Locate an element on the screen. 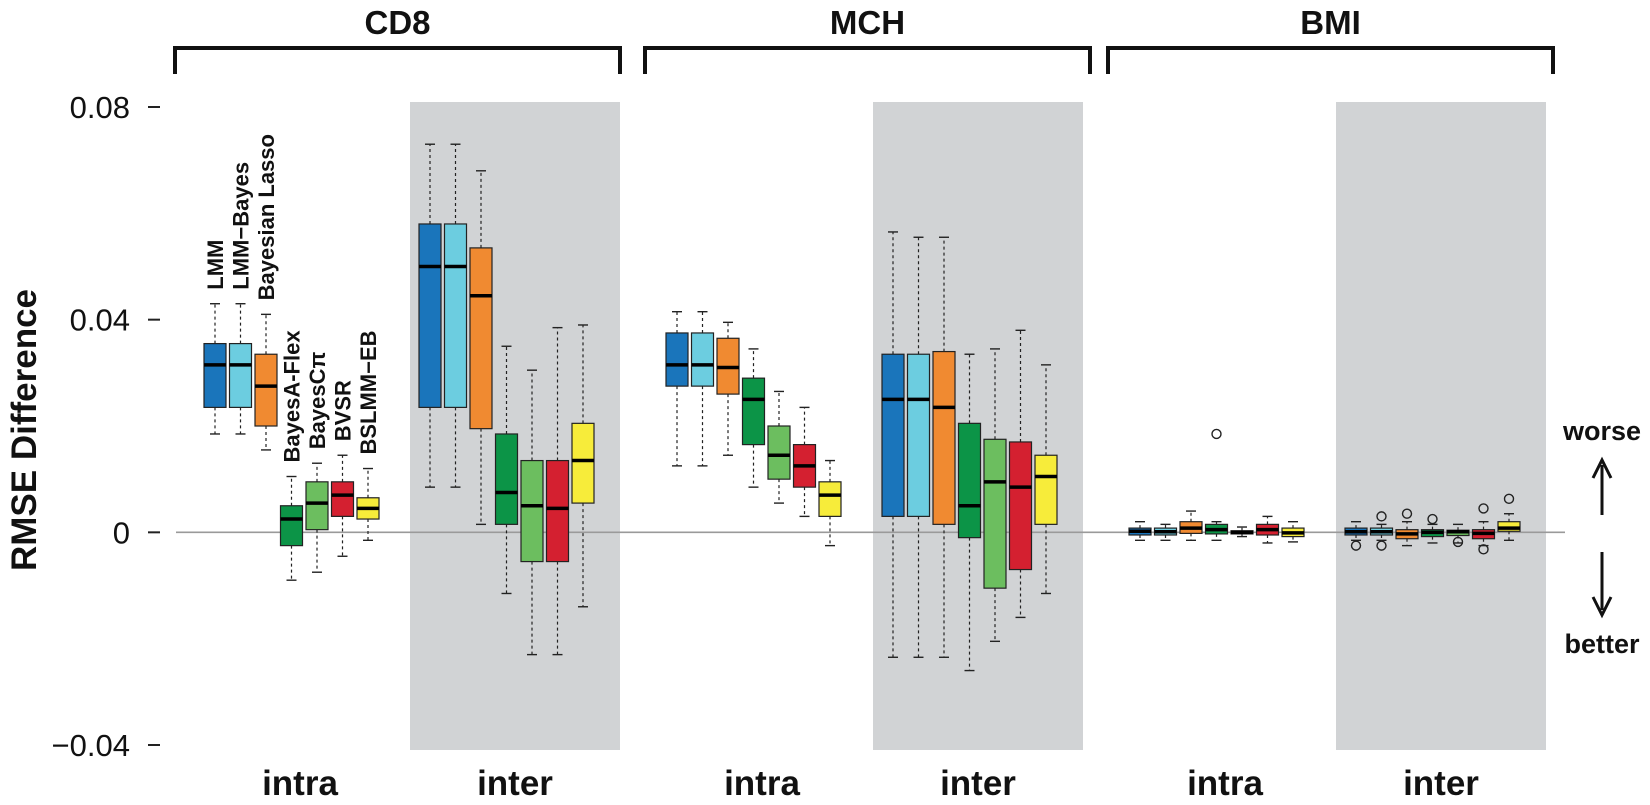 Image resolution: width=1650 pixels, height=805 pixels. trait-title: CD8 is located at coordinates (397, 22).